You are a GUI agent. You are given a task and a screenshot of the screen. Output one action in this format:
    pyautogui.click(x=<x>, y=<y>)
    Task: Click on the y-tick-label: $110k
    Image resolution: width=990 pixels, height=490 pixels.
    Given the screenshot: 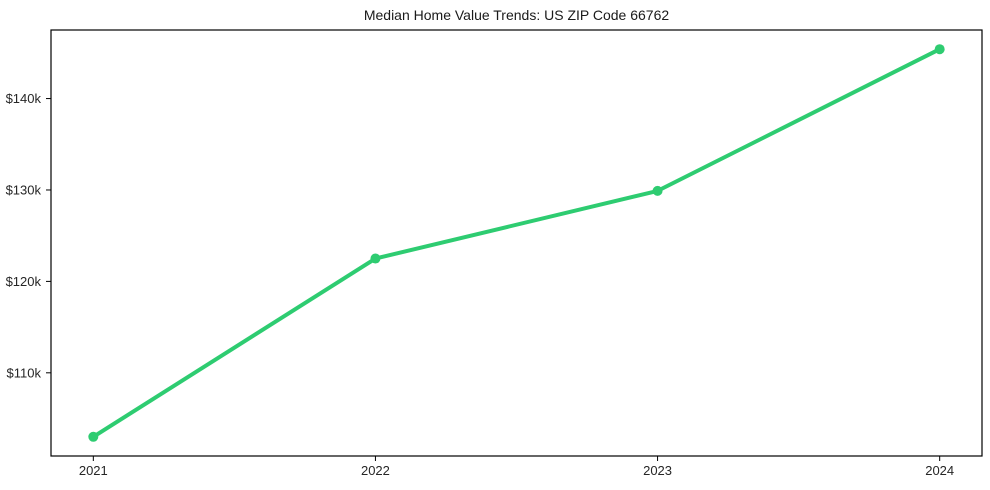 What is the action you would take?
    pyautogui.click(x=24, y=372)
    